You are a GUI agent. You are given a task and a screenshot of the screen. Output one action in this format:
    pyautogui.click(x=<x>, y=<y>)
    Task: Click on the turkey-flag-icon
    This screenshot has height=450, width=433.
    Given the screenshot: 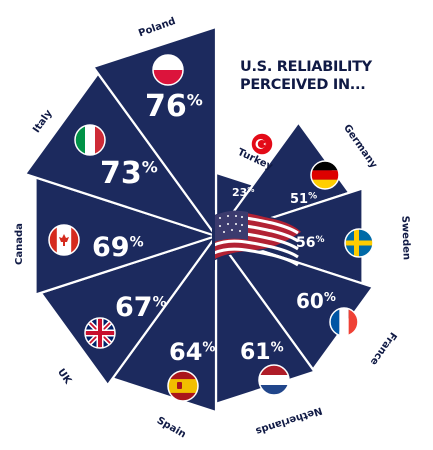 What is the action you would take?
    pyautogui.click(x=262, y=144)
    